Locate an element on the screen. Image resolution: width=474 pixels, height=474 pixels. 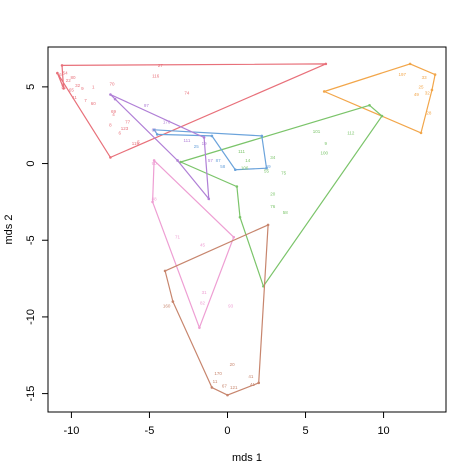
point-label: 100 is located at coordinates (325, 152).